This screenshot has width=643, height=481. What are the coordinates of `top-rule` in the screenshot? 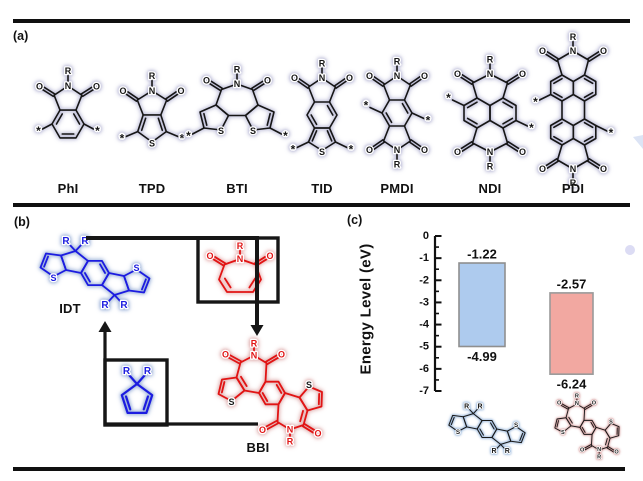 It's located at (321, 21).